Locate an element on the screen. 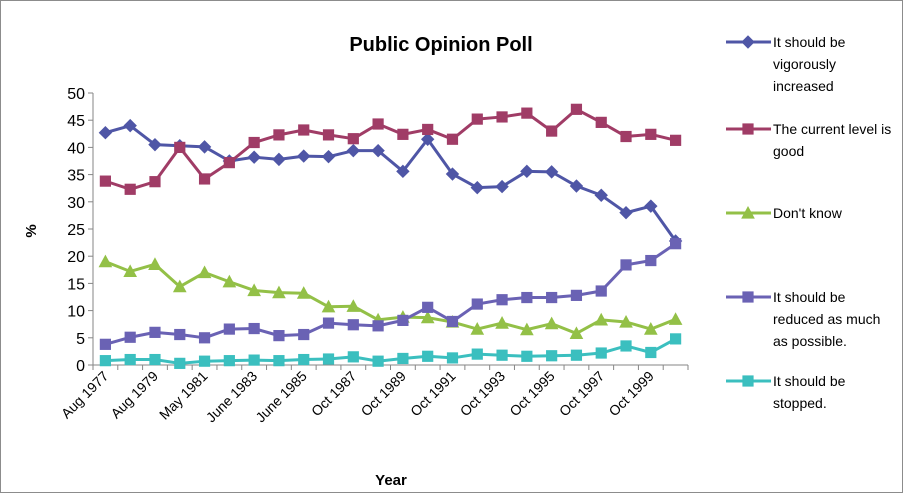 The image size is (903, 494). legend-item: It should be reduced as much as possible. is located at coordinates (803, 319).